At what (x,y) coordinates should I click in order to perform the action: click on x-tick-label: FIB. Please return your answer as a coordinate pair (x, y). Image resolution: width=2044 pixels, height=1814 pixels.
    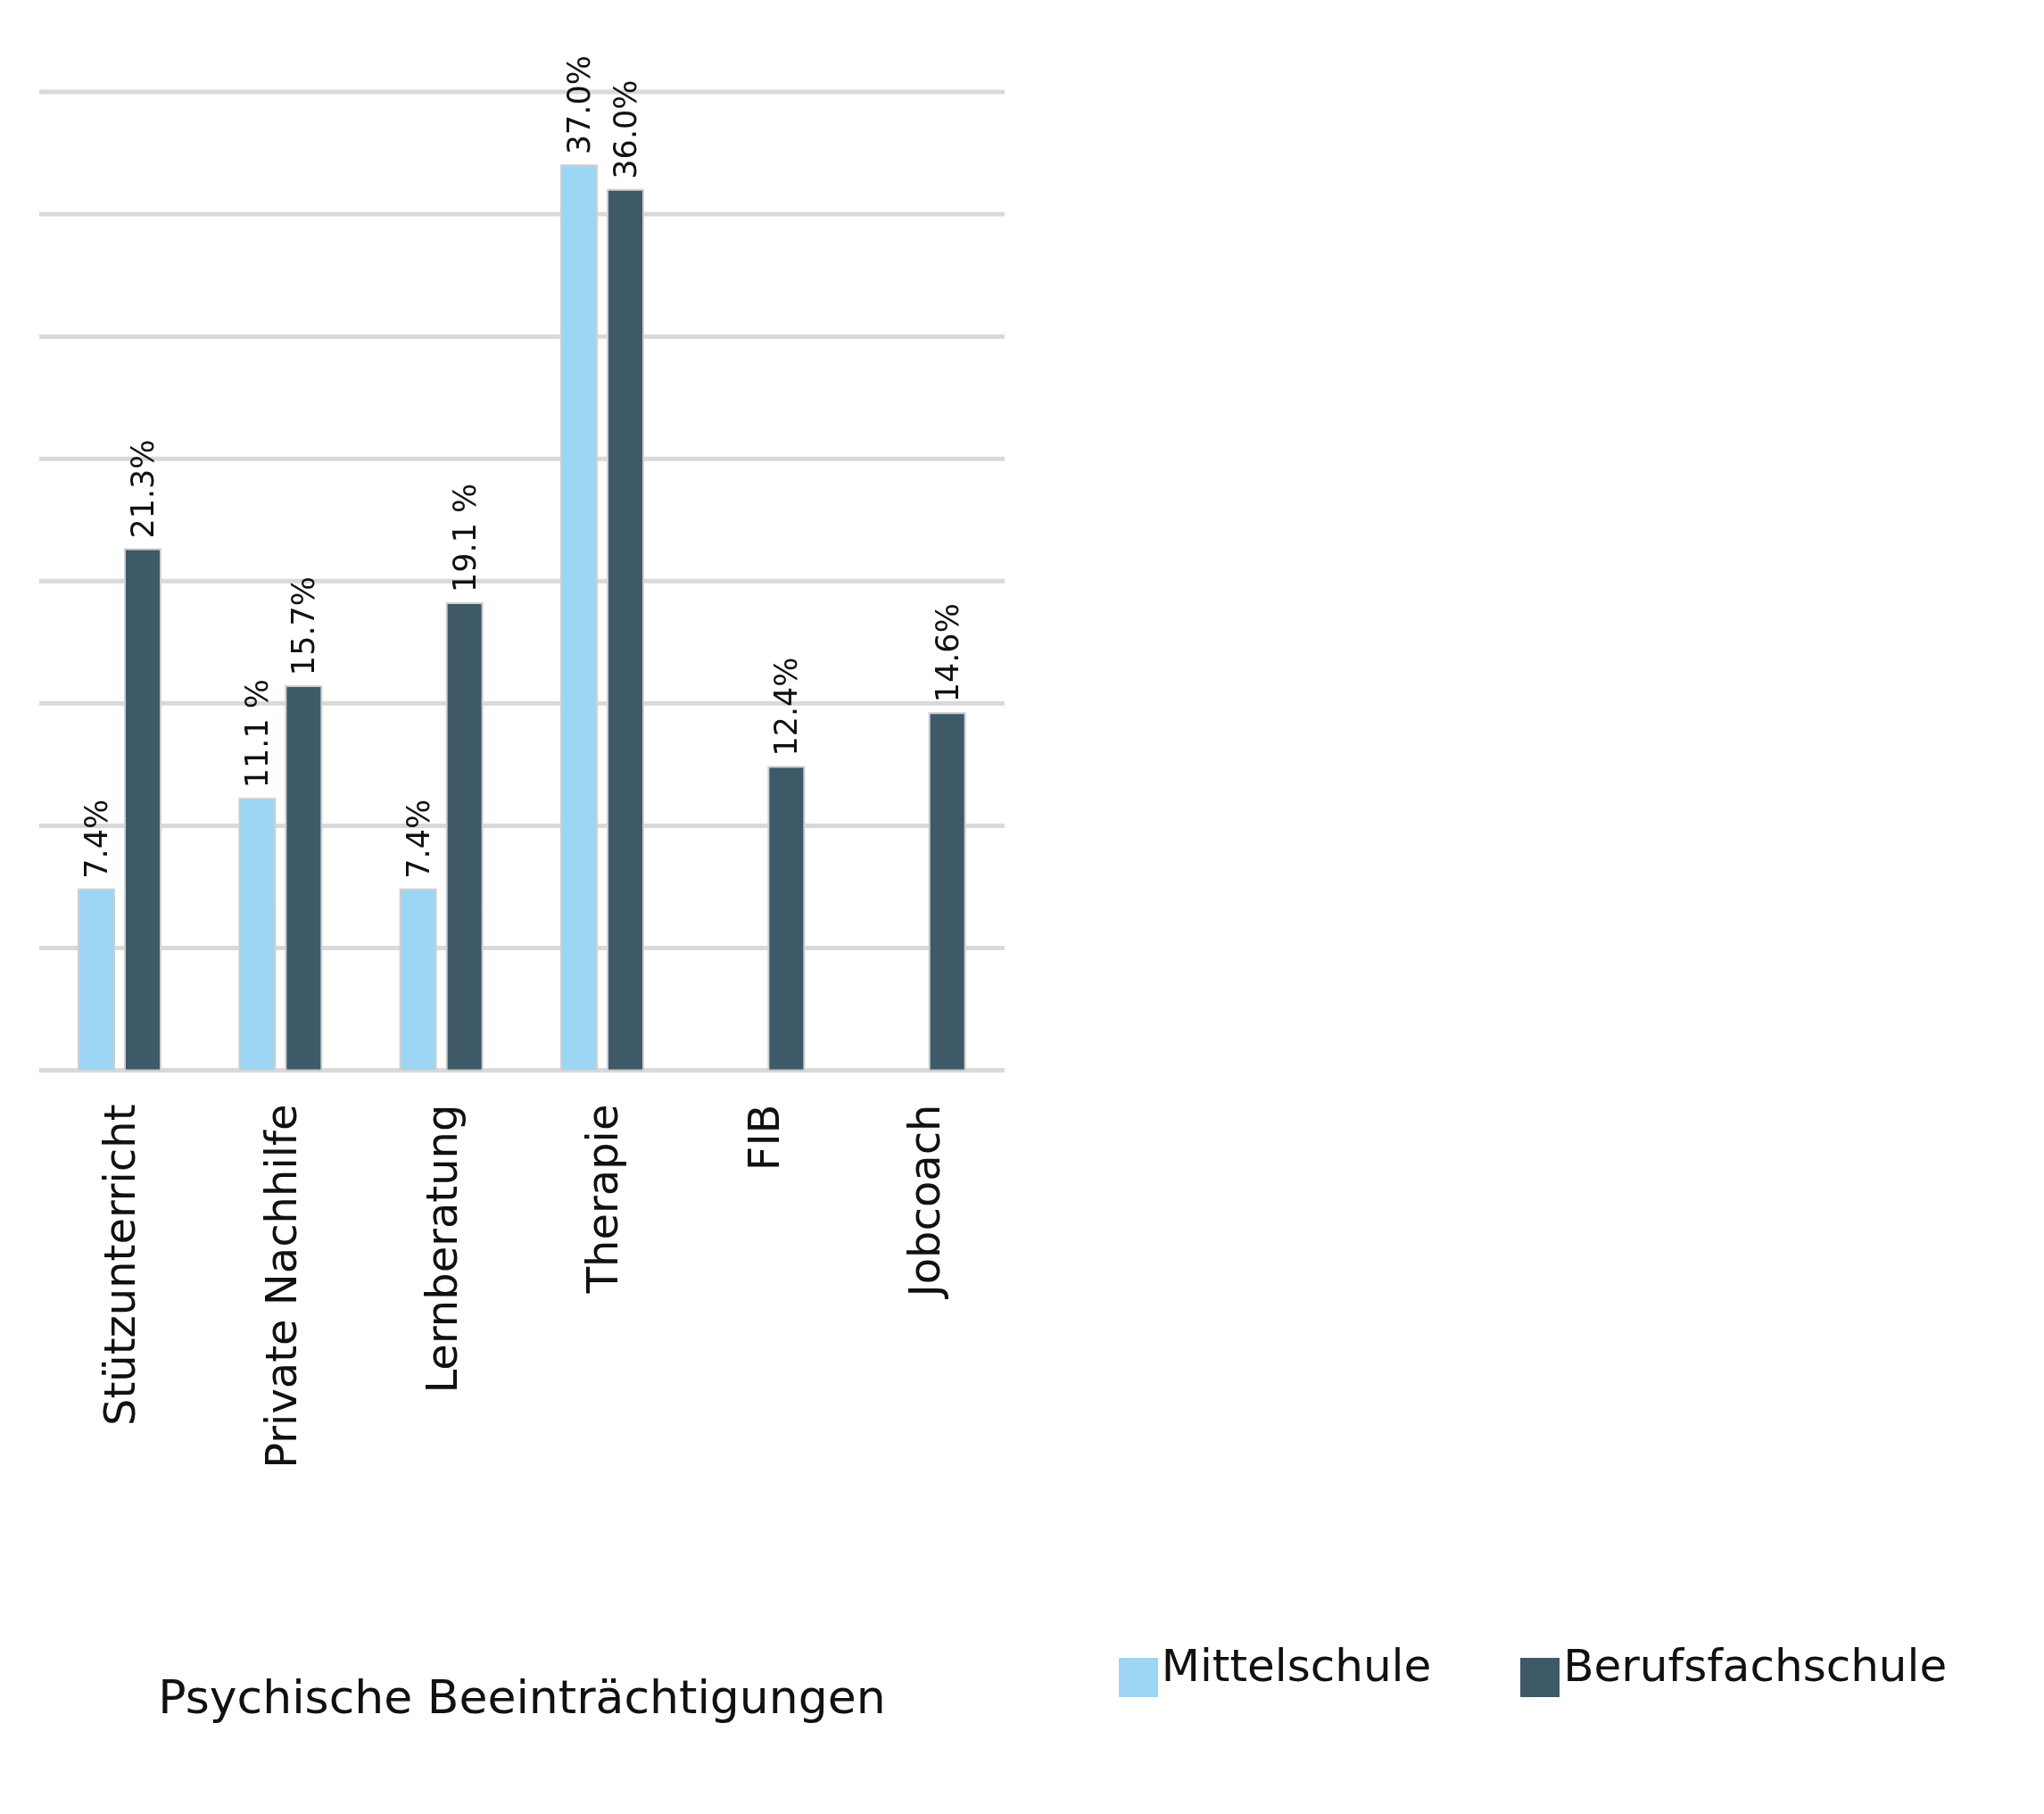
    Looking at the image, I should click on (763, 1138).